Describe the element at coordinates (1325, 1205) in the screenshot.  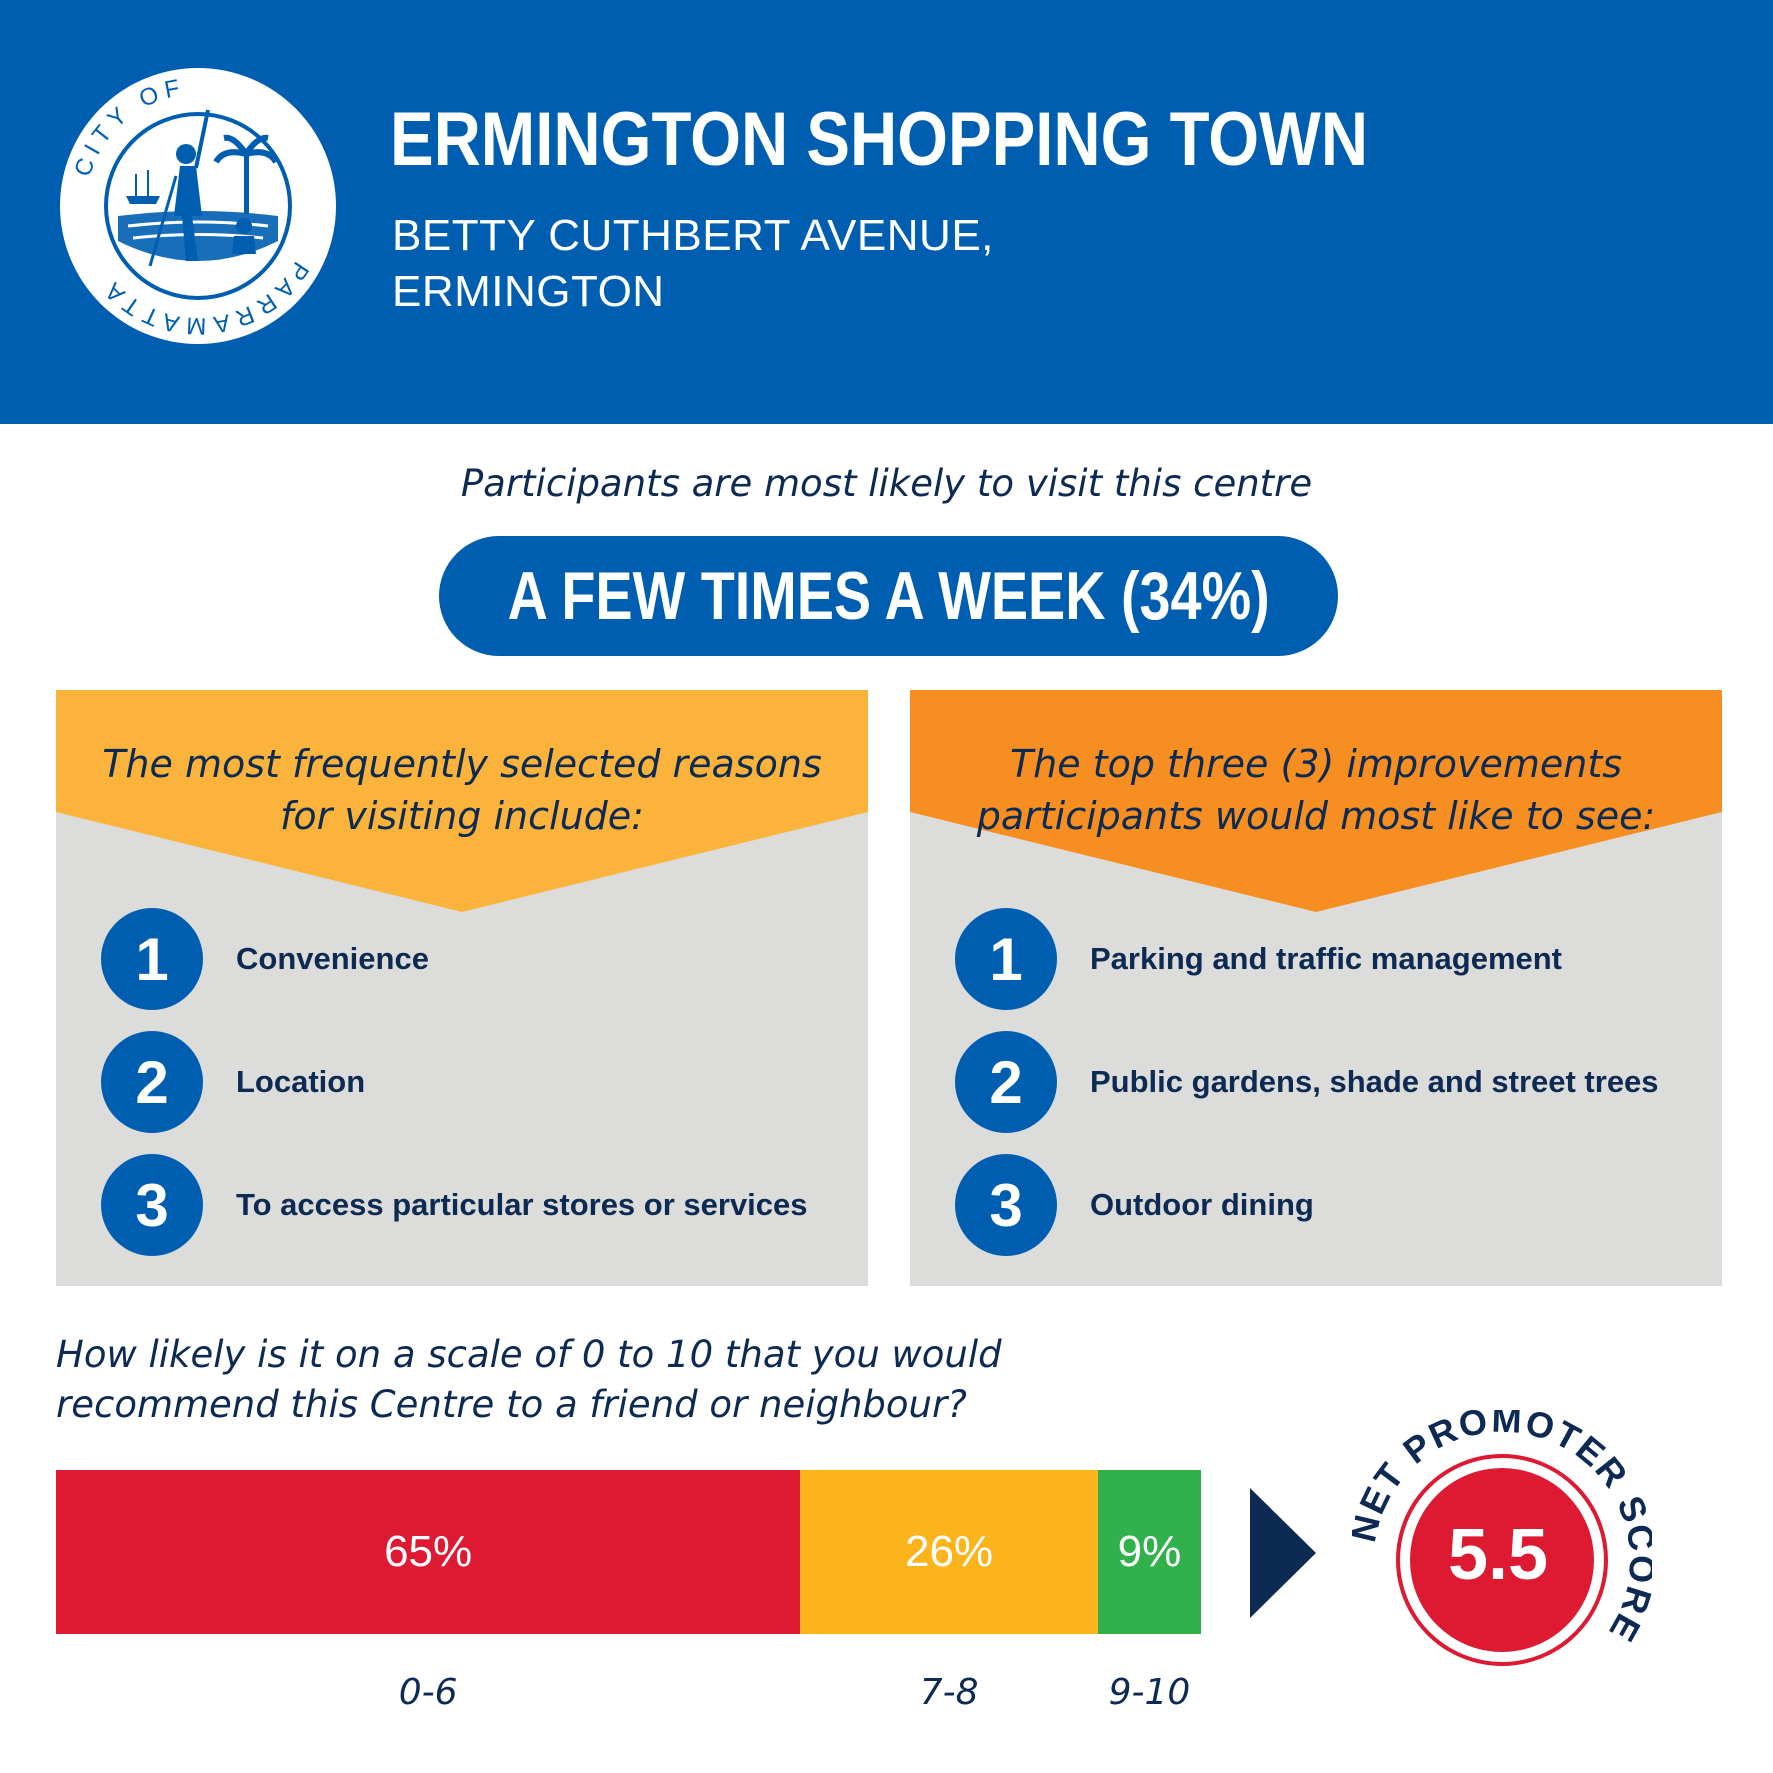
I see `list-item: 3 Outdoor dining` at that location.